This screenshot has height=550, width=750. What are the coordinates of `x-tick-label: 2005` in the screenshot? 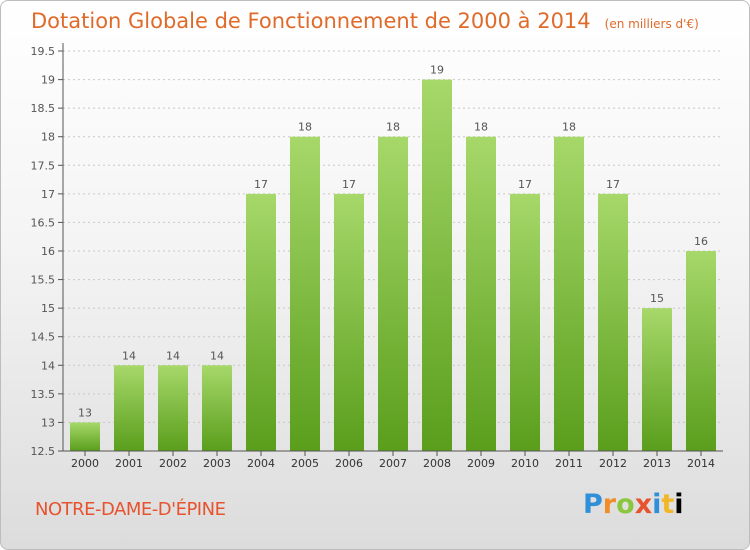 It's located at (305, 463).